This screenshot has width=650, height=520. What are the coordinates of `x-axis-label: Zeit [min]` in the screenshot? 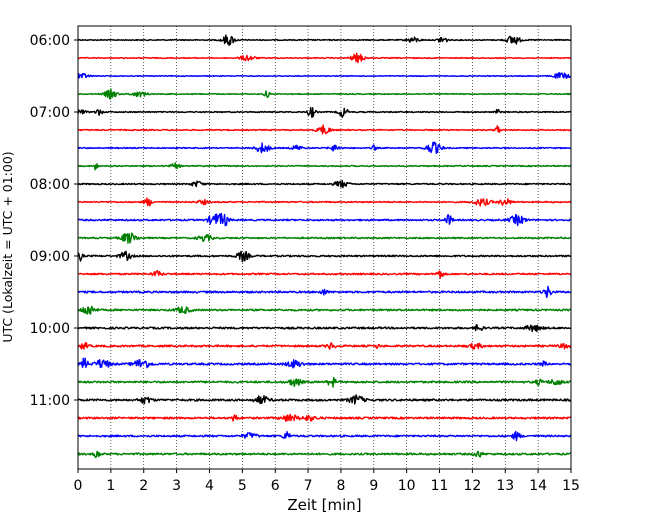 It's located at (324, 505).